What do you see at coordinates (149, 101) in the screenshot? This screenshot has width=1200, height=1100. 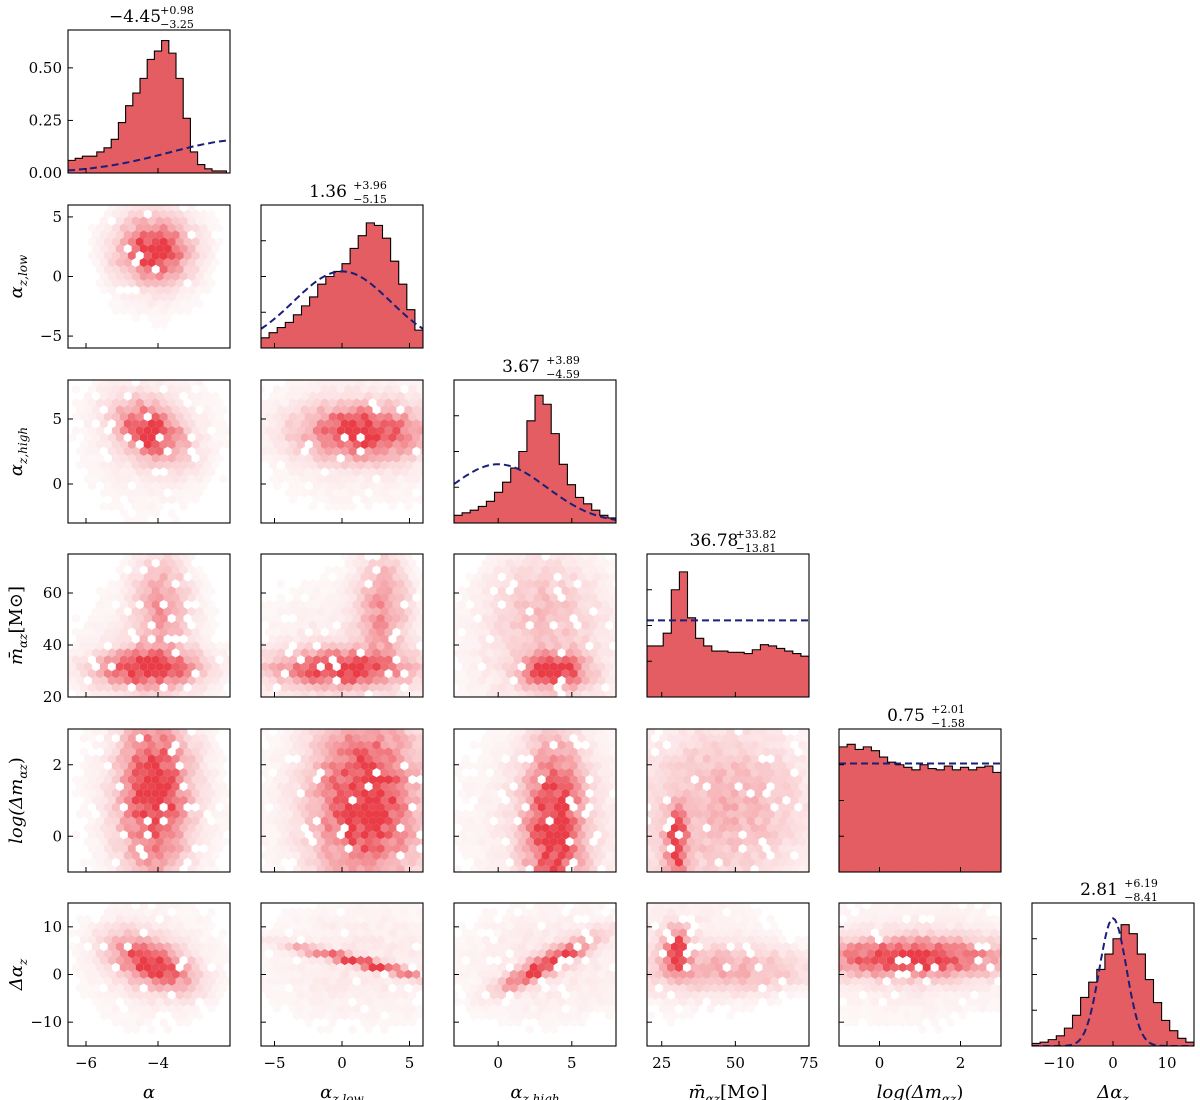 I see `panel-frame` at bounding box center [149, 101].